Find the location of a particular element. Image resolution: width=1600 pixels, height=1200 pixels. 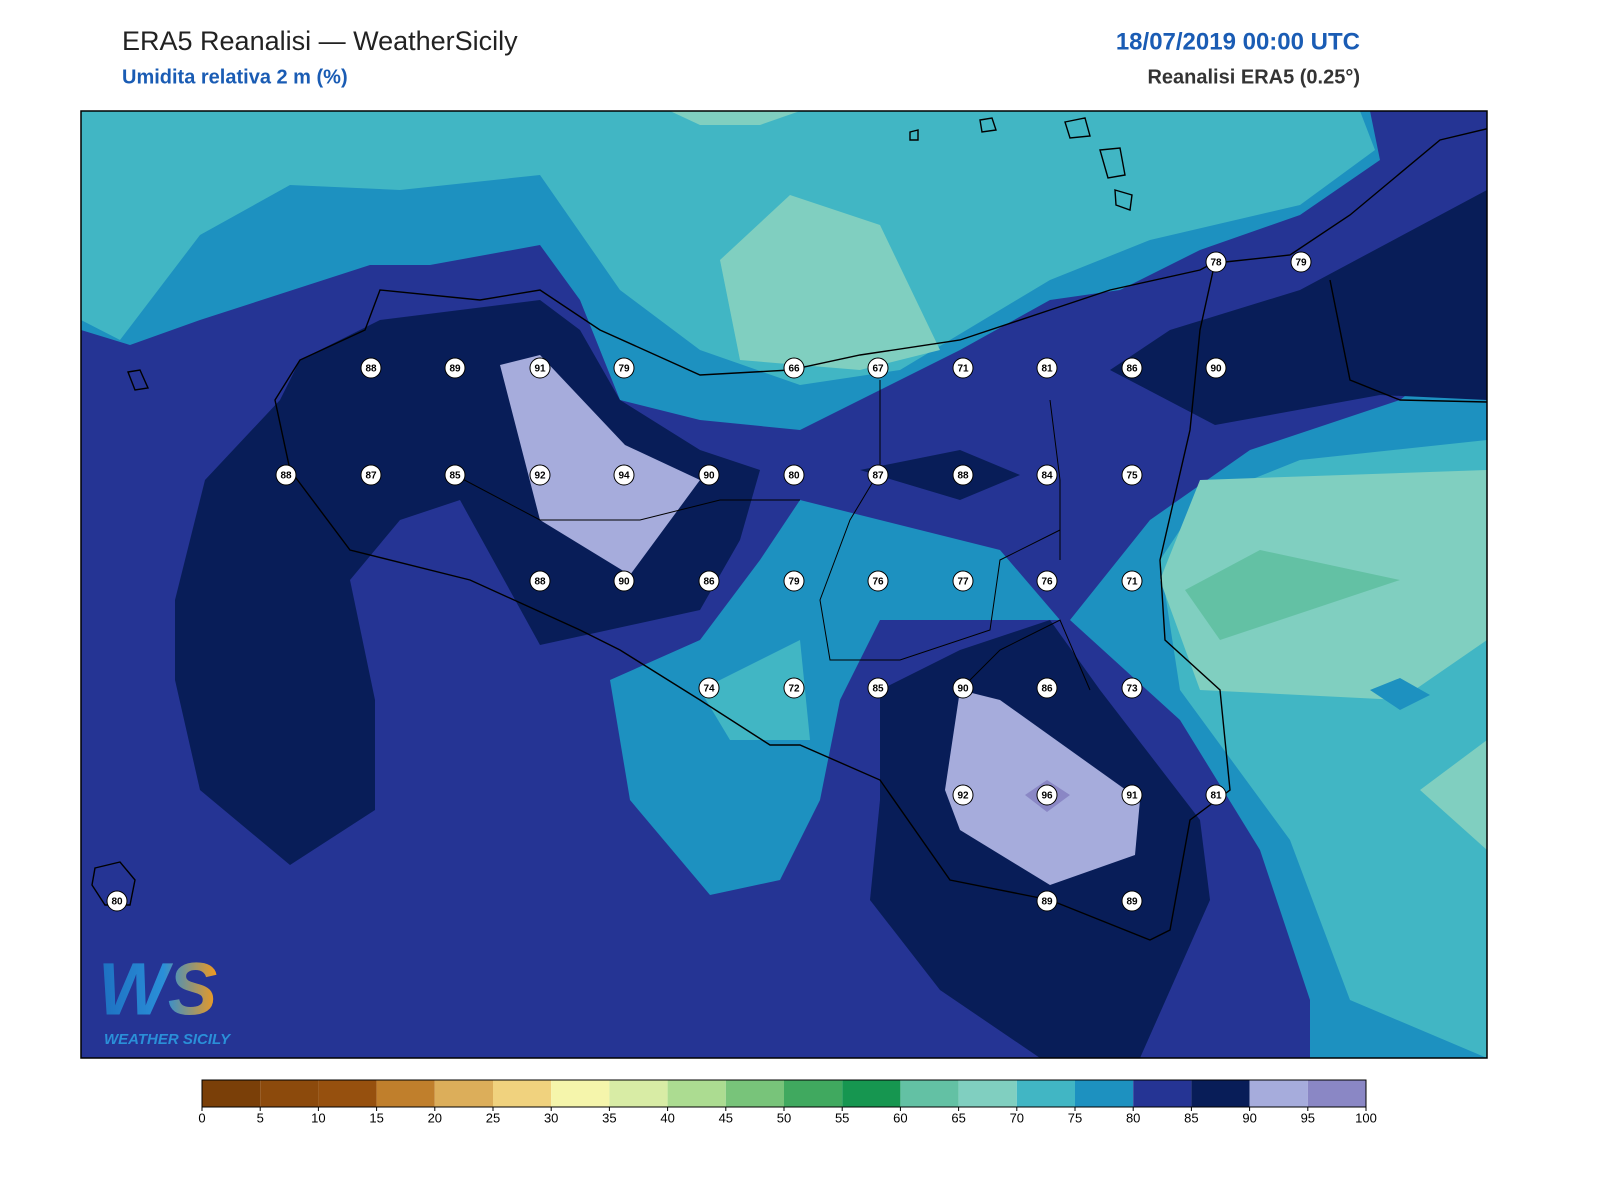

logo-mark: WS is located at coordinates (157, 989).